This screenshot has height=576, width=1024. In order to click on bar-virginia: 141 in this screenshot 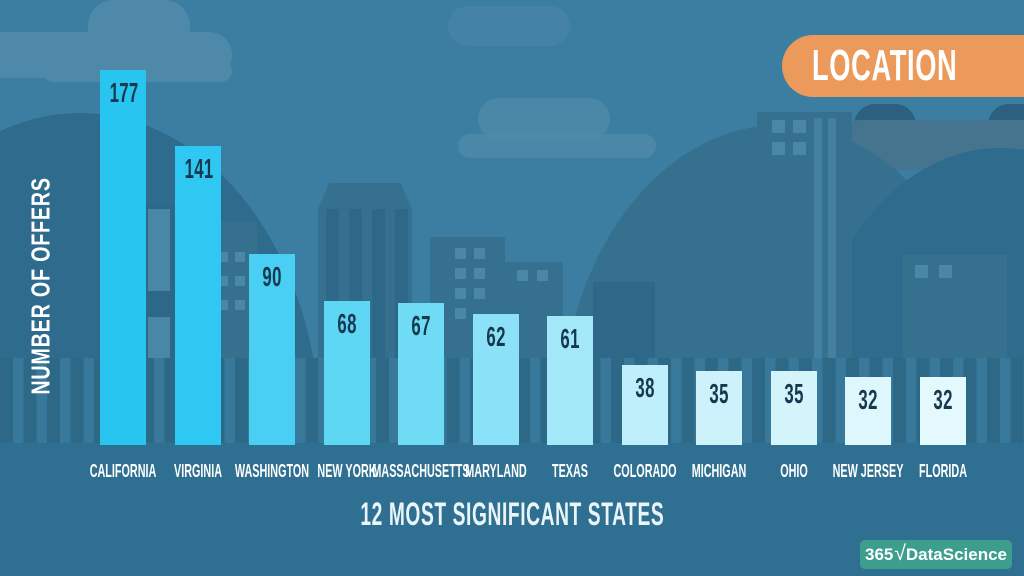, I will do `click(197, 295)`.